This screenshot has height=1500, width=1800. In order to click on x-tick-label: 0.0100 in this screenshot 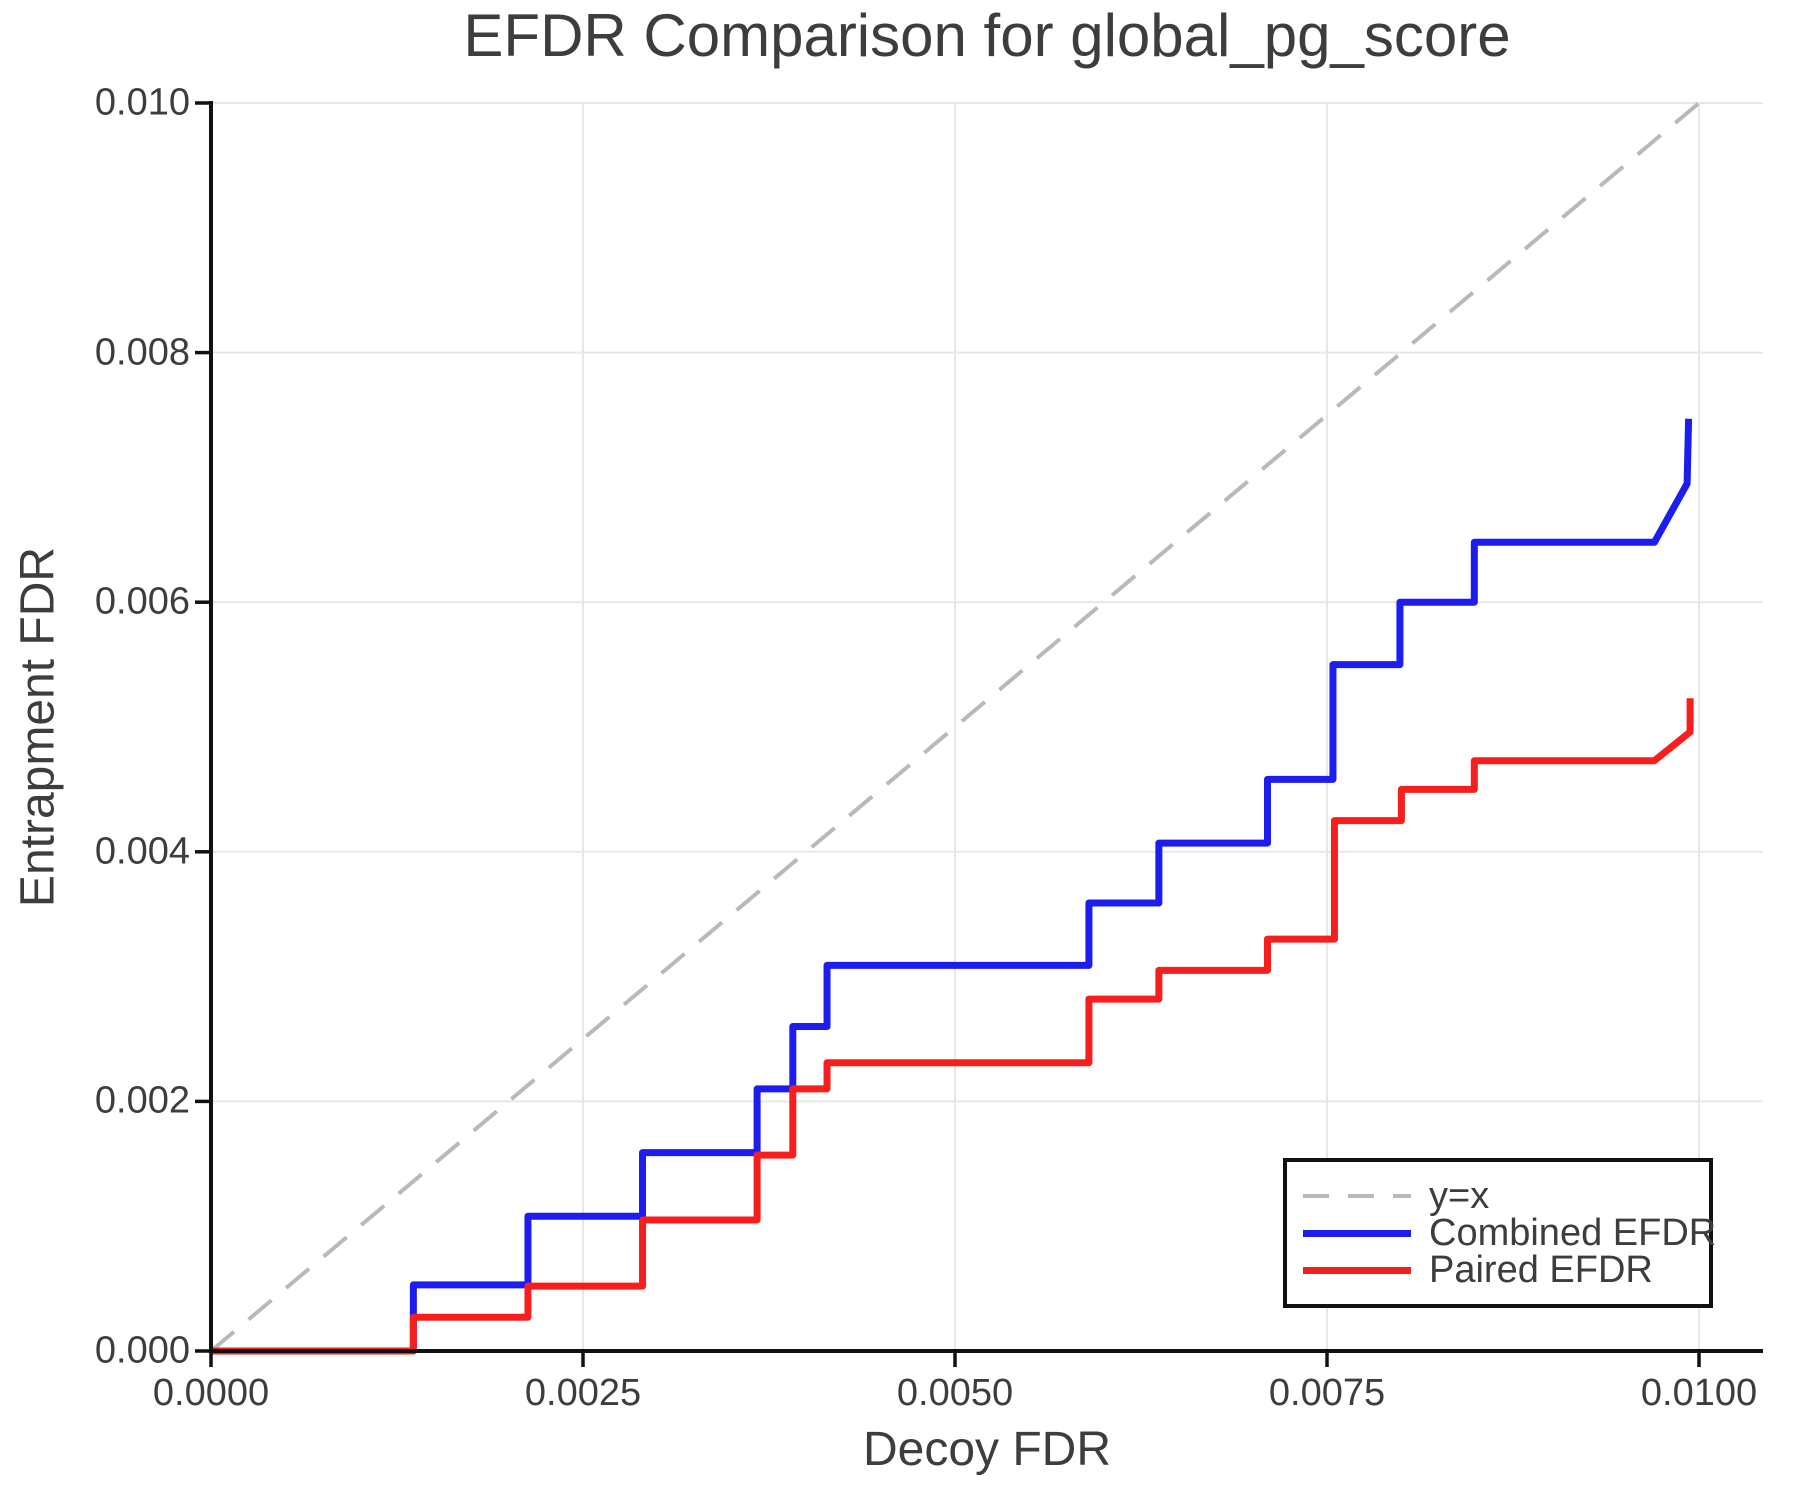, I will do `click(1699, 1393)`.